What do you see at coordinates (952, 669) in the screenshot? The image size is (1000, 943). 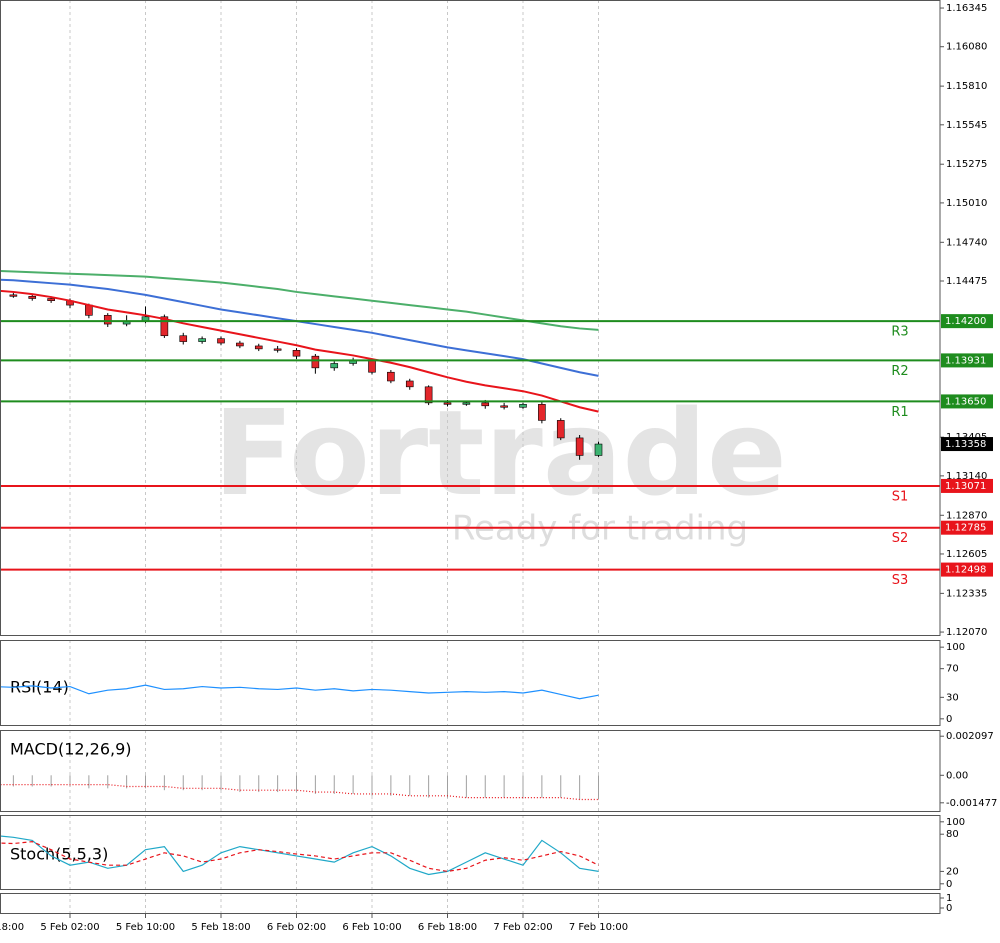 I see `y-tick-label: 70` at bounding box center [952, 669].